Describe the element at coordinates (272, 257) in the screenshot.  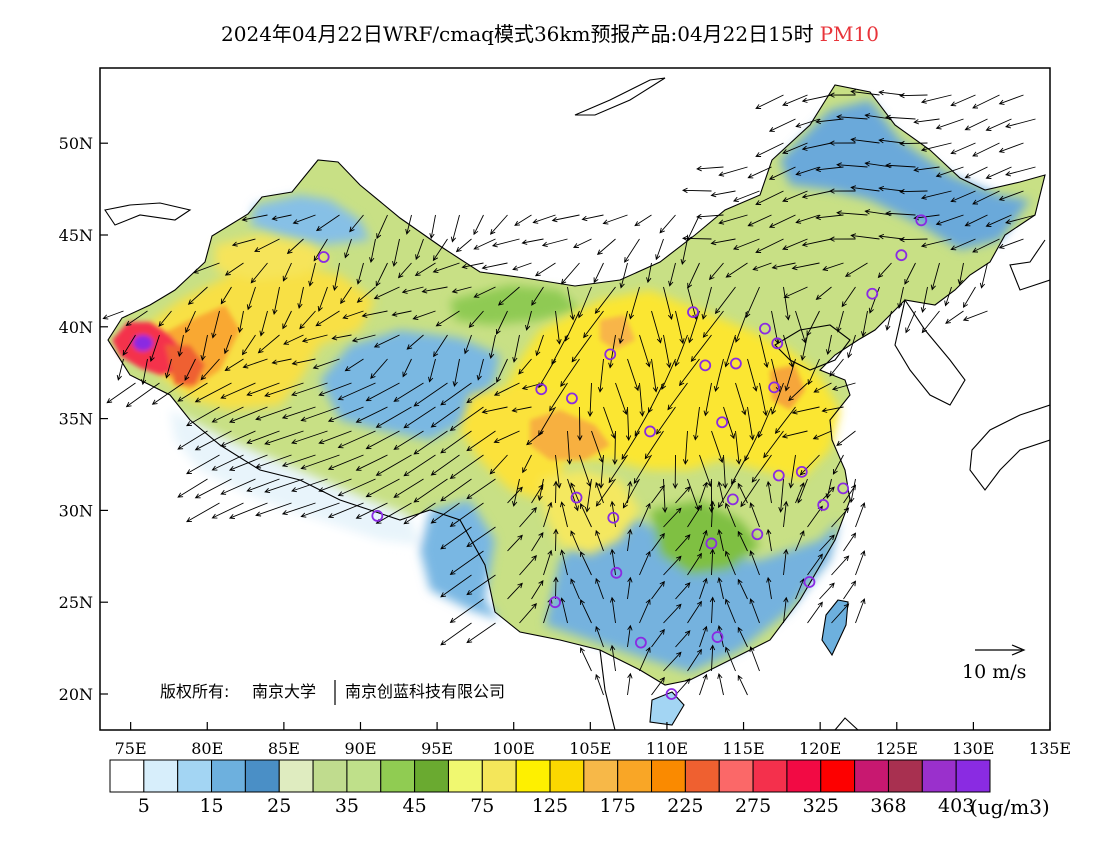
I see `field-yellow-xj-north` at that location.